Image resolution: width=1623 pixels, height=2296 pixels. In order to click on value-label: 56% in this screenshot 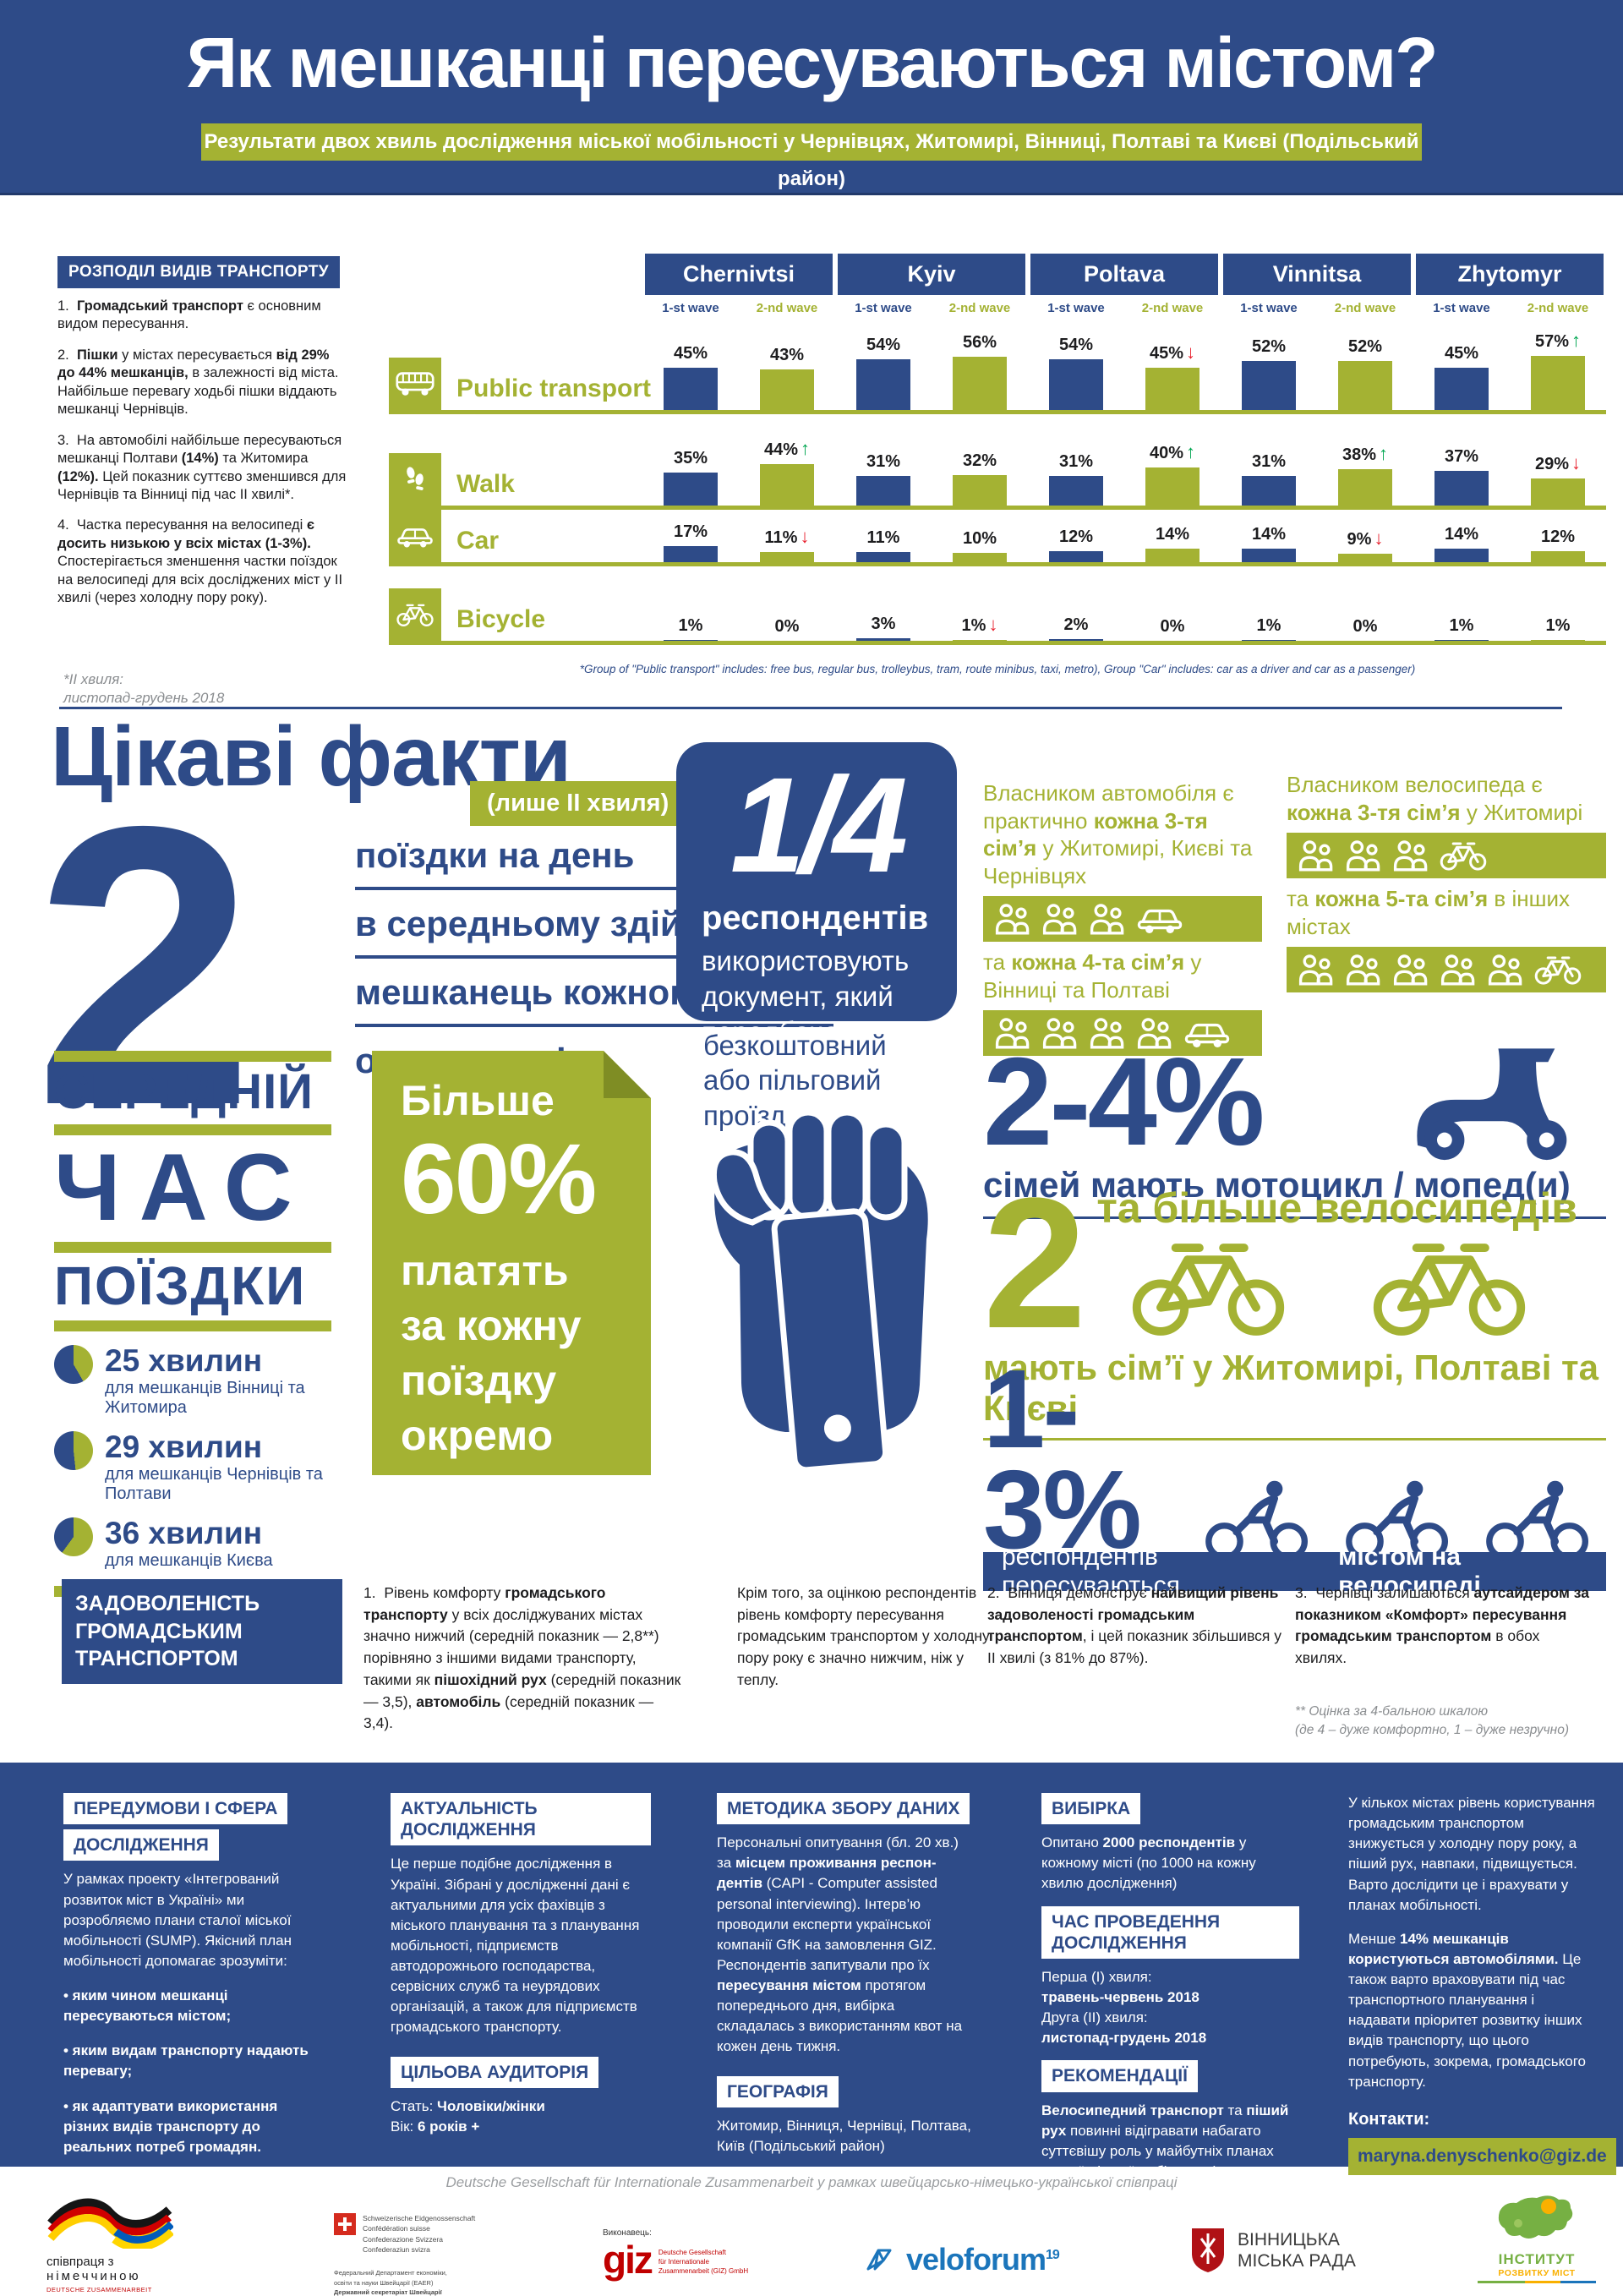, I will do `click(979, 343)`.